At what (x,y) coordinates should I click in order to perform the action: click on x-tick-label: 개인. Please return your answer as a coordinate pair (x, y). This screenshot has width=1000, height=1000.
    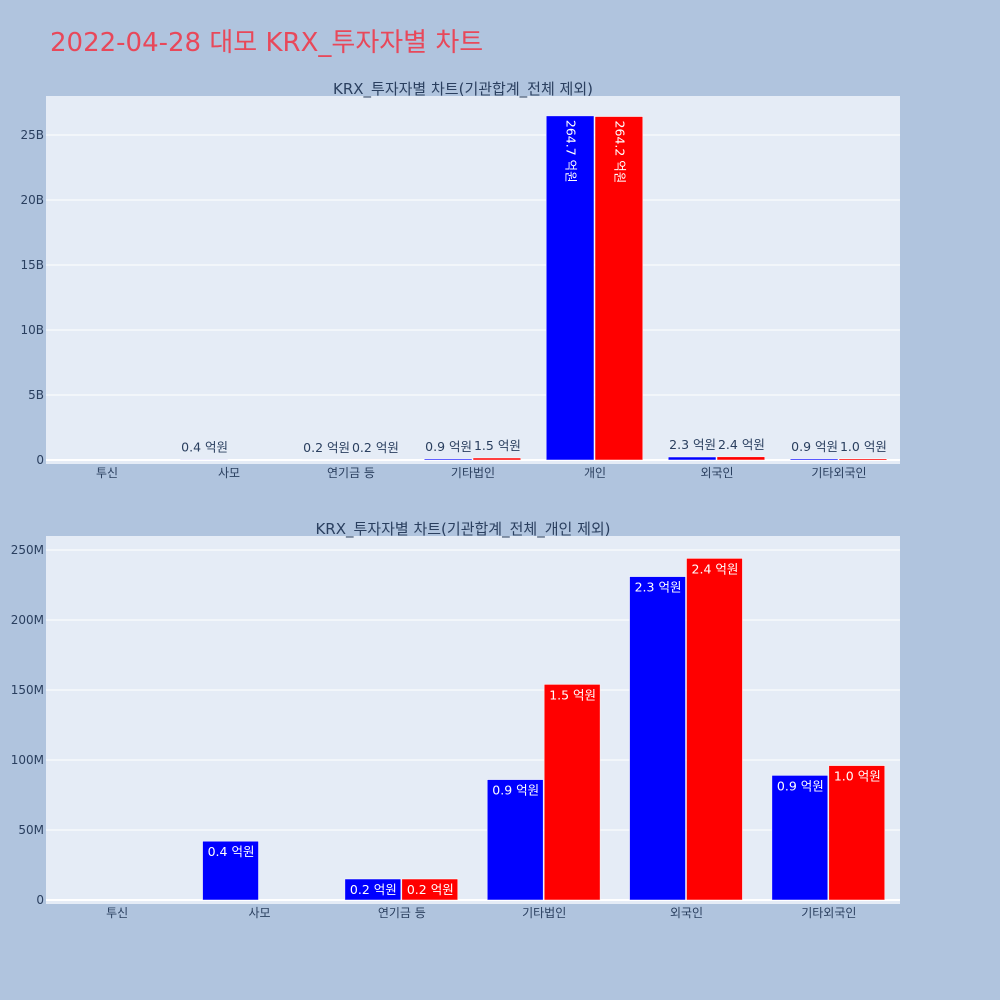
    Looking at the image, I should click on (595, 473).